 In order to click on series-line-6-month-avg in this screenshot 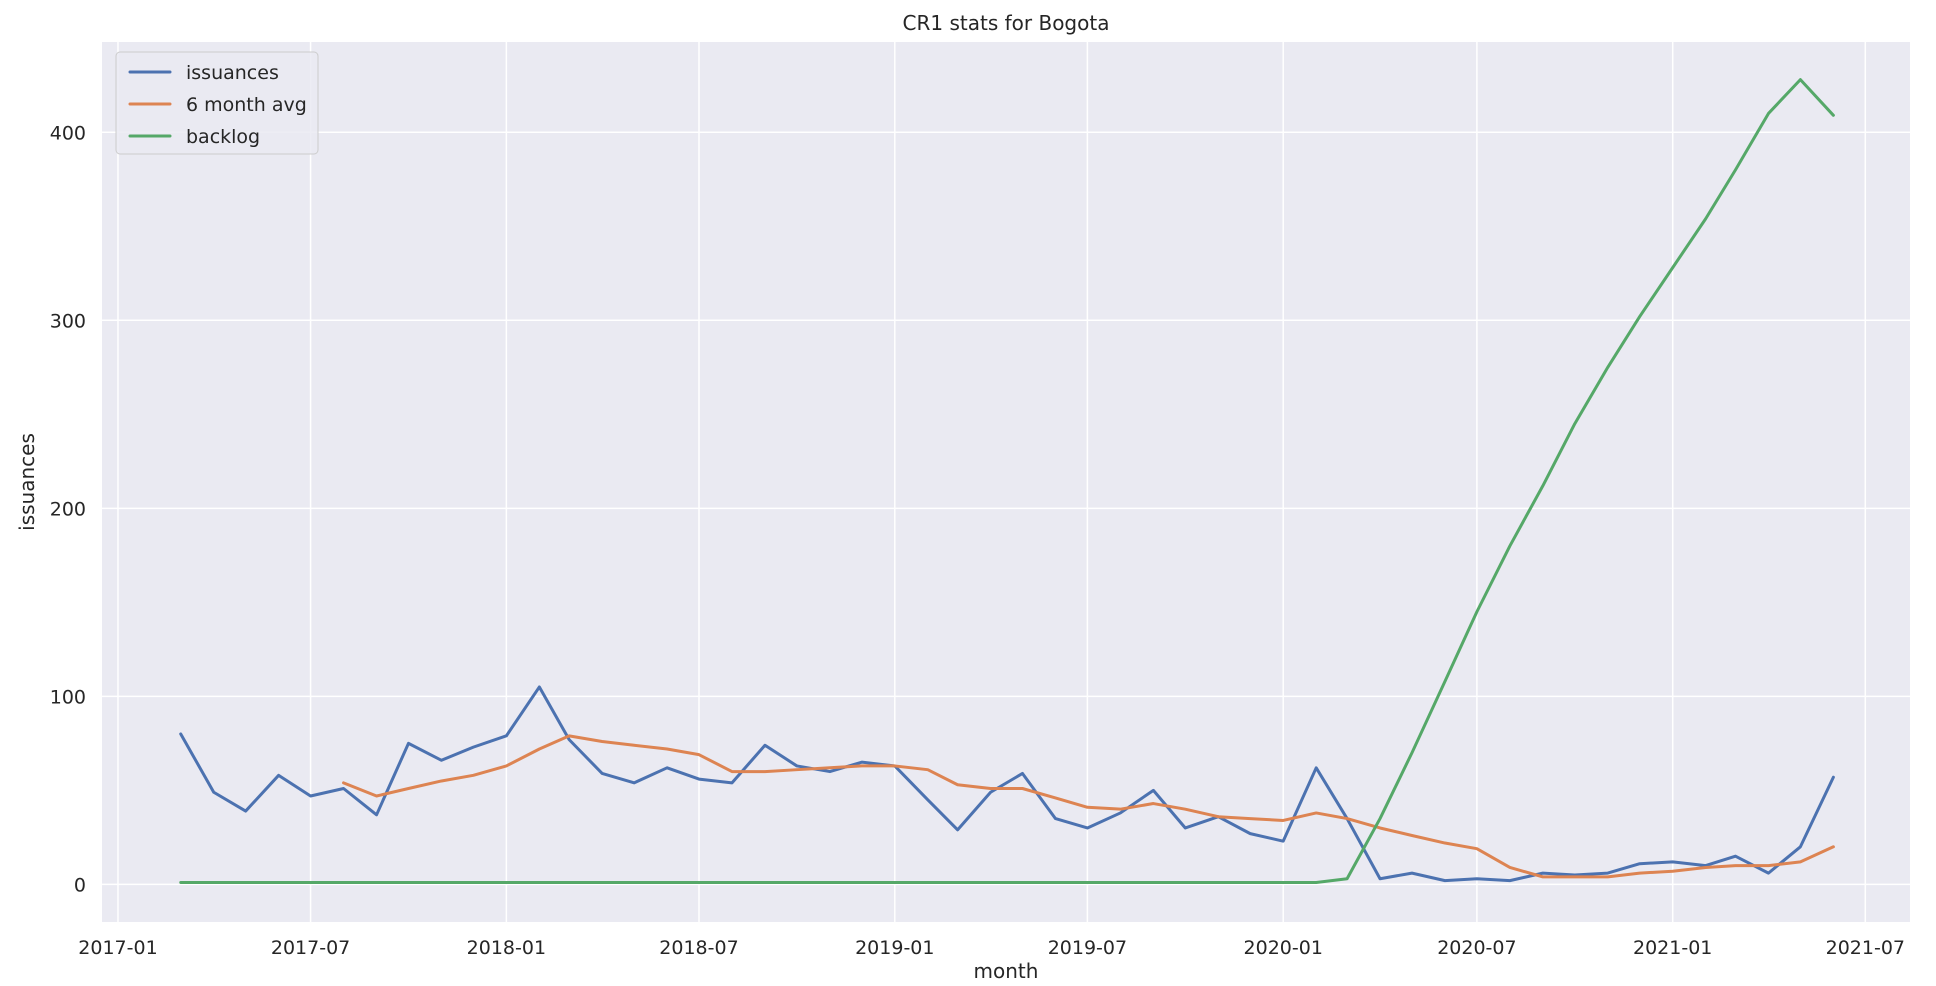, I will do `click(1088, 806)`.